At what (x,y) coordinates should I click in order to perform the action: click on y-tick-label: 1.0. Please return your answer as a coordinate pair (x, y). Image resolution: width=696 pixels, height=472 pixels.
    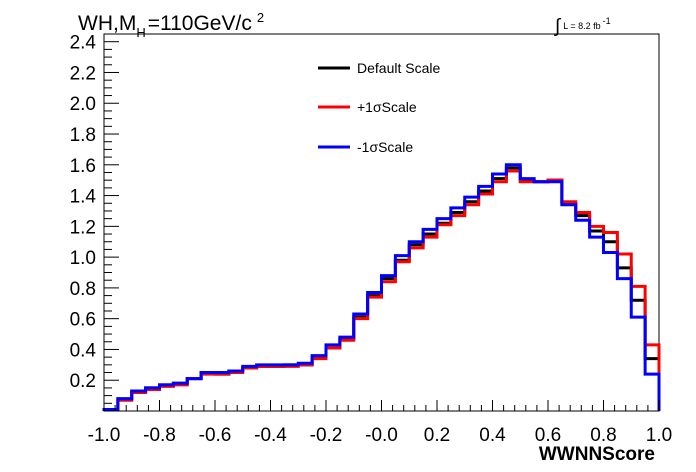
    Looking at the image, I should click on (83, 258).